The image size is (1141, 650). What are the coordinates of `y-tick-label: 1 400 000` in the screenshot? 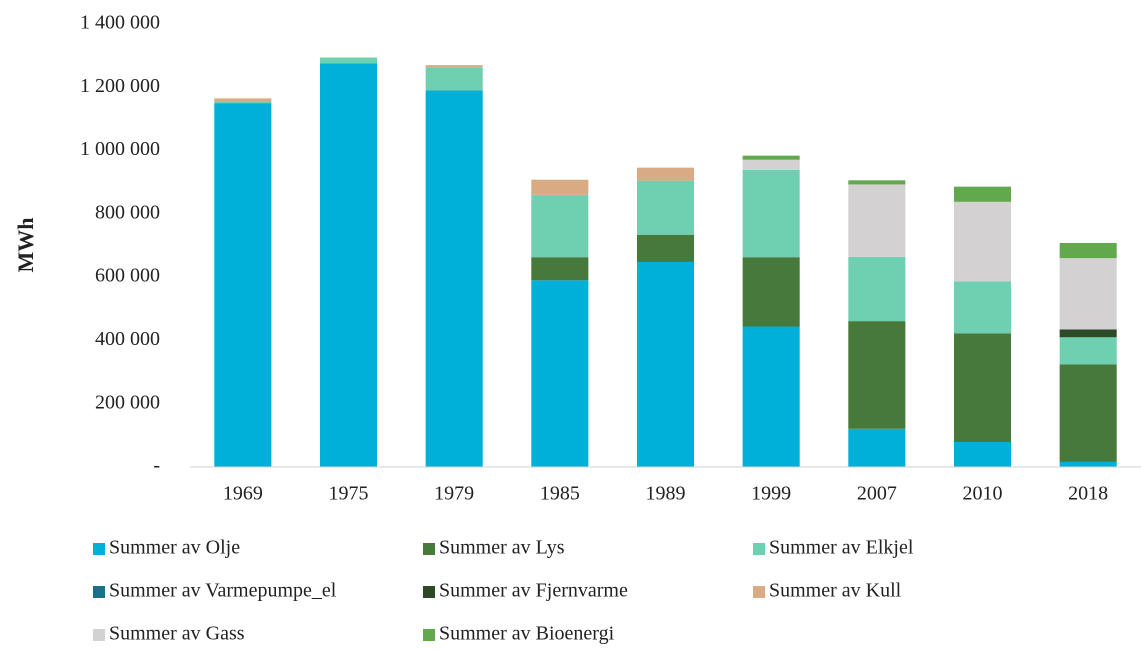 It's located at (120, 23).